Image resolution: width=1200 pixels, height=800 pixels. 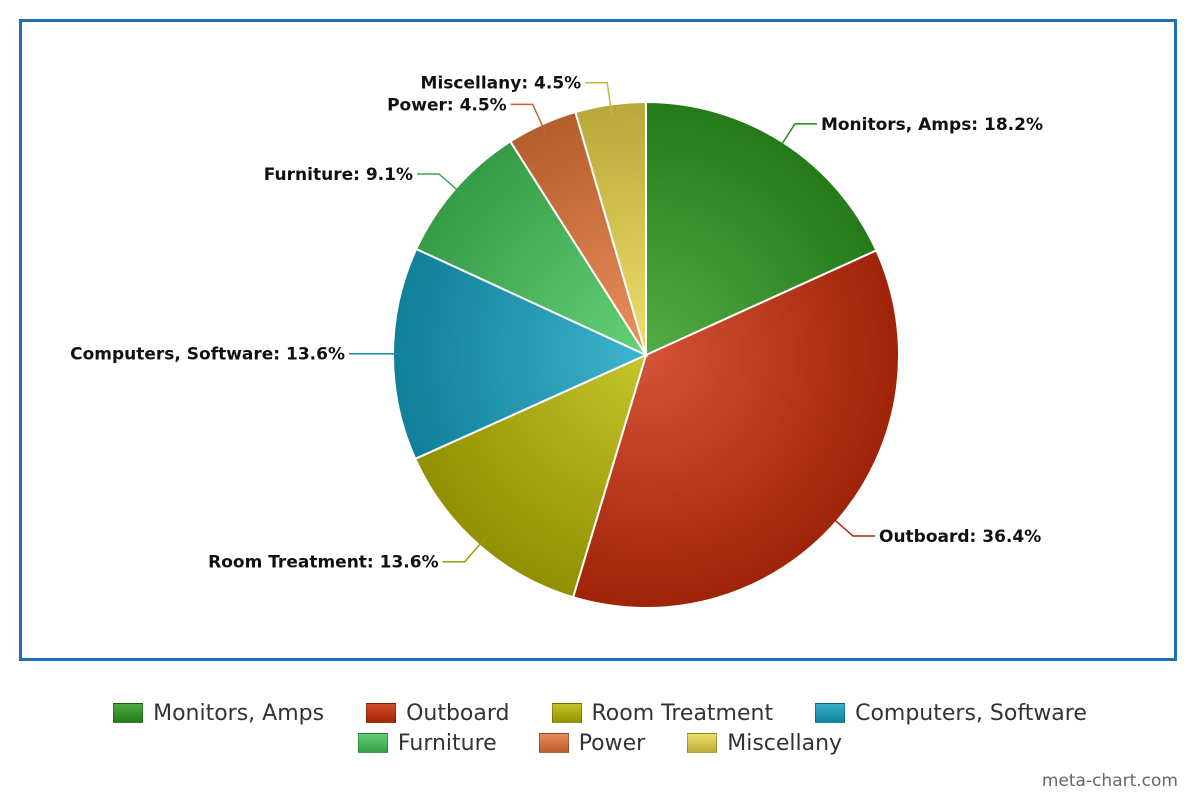 I want to click on legend-item-power: Power, so click(x=592, y=743).